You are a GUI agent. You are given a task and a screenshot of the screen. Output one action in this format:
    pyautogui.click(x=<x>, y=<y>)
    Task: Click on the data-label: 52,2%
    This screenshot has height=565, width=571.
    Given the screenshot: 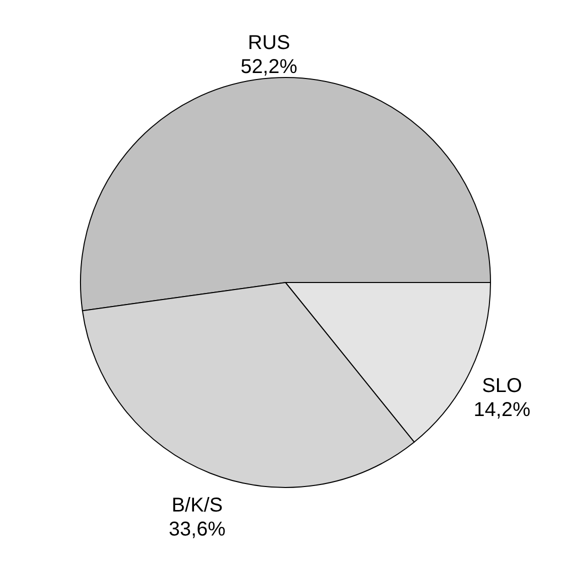 What is the action you would take?
    pyautogui.click(x=269, y=67)
    